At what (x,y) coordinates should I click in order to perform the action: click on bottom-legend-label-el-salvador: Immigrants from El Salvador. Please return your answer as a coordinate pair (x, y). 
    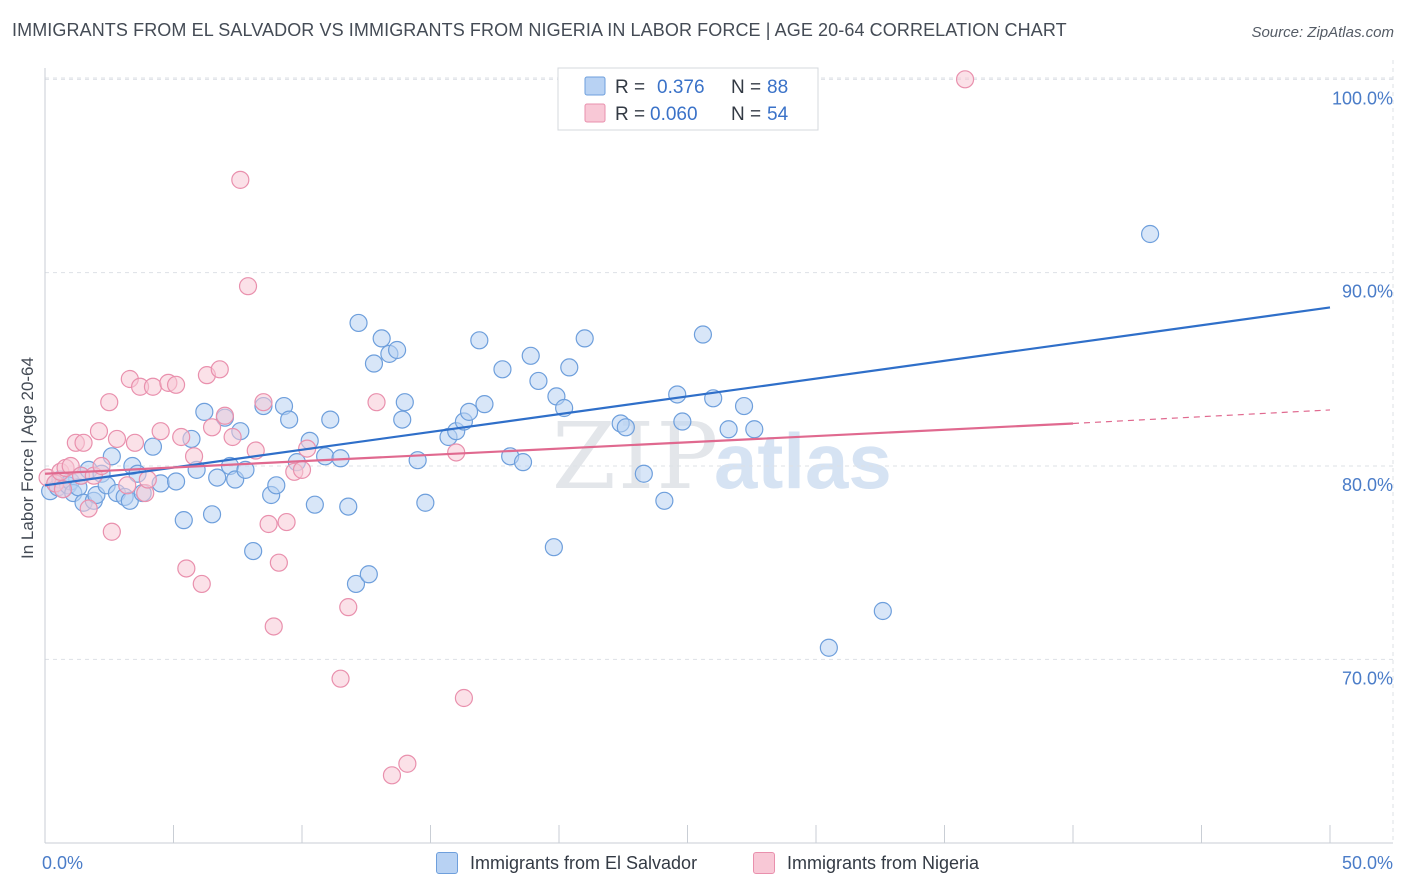
    Looking at the image, I should click on (584, 862).